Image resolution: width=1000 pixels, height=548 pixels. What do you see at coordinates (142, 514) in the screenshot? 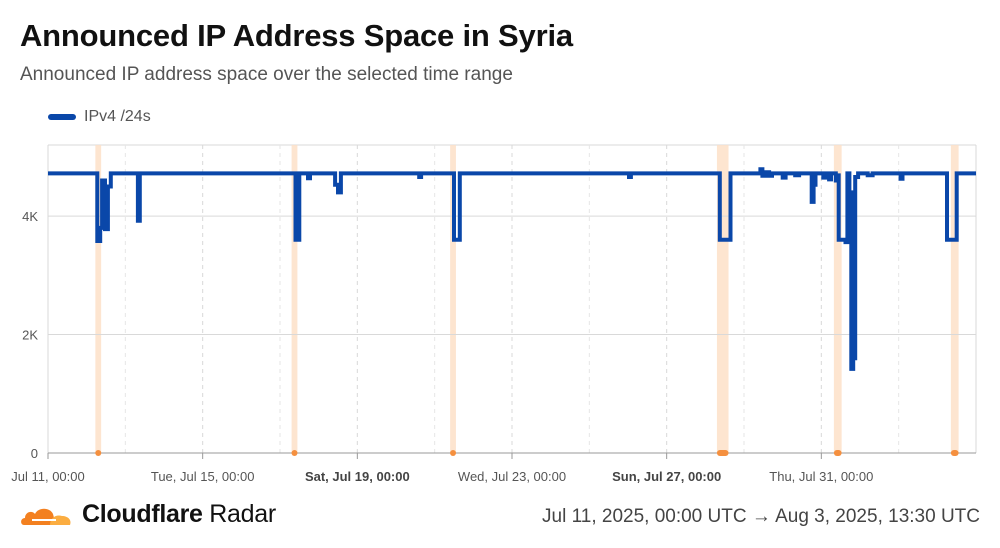
I see `brand-name-primary: Cloudflare` at bounding box center [142, 514].